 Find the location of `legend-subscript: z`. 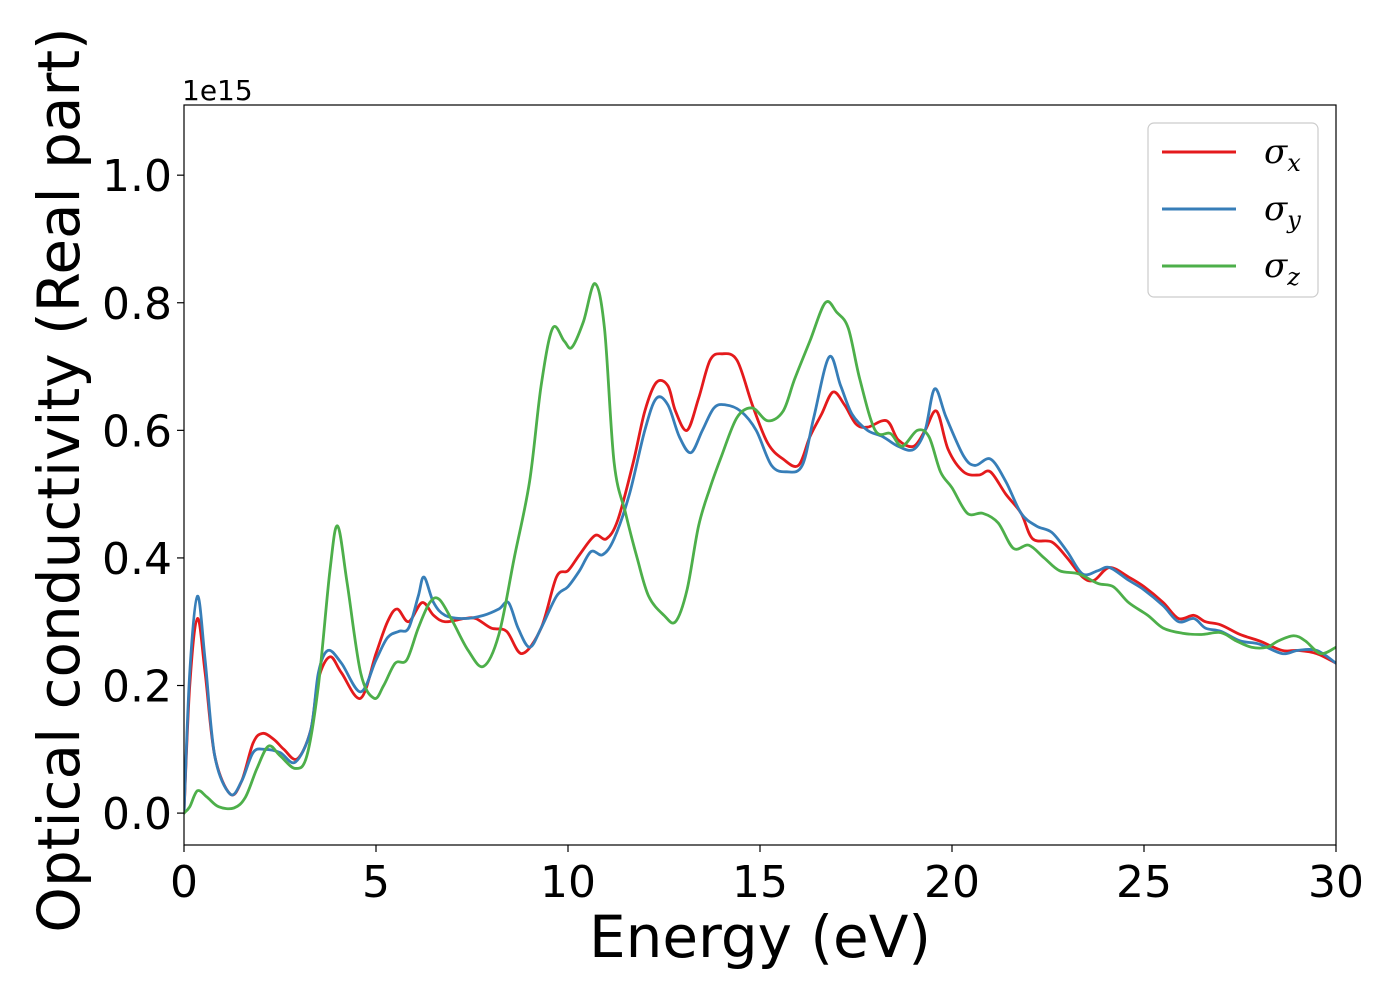

legend-subscript: z is located at coordinates (1293, 277).